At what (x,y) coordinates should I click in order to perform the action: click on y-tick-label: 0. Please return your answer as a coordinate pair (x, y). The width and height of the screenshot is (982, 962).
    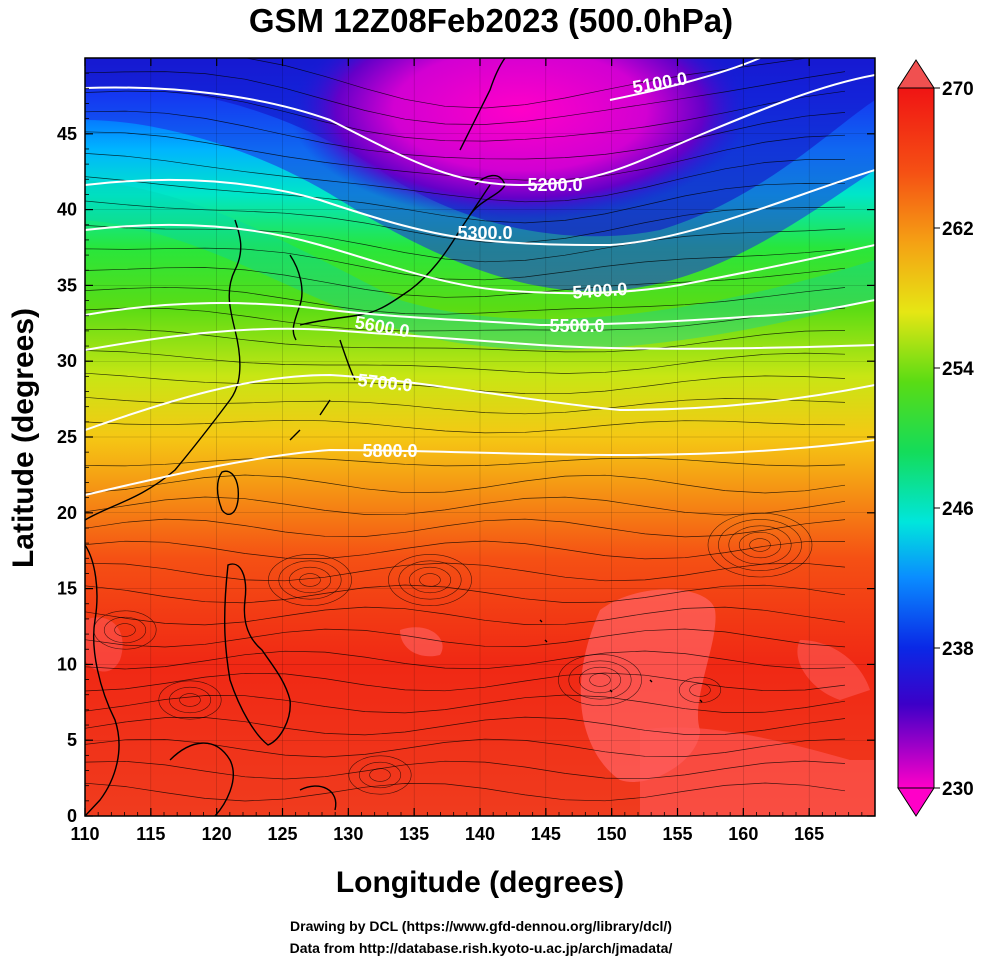
    Looking at the image, I should click on (72, 816).